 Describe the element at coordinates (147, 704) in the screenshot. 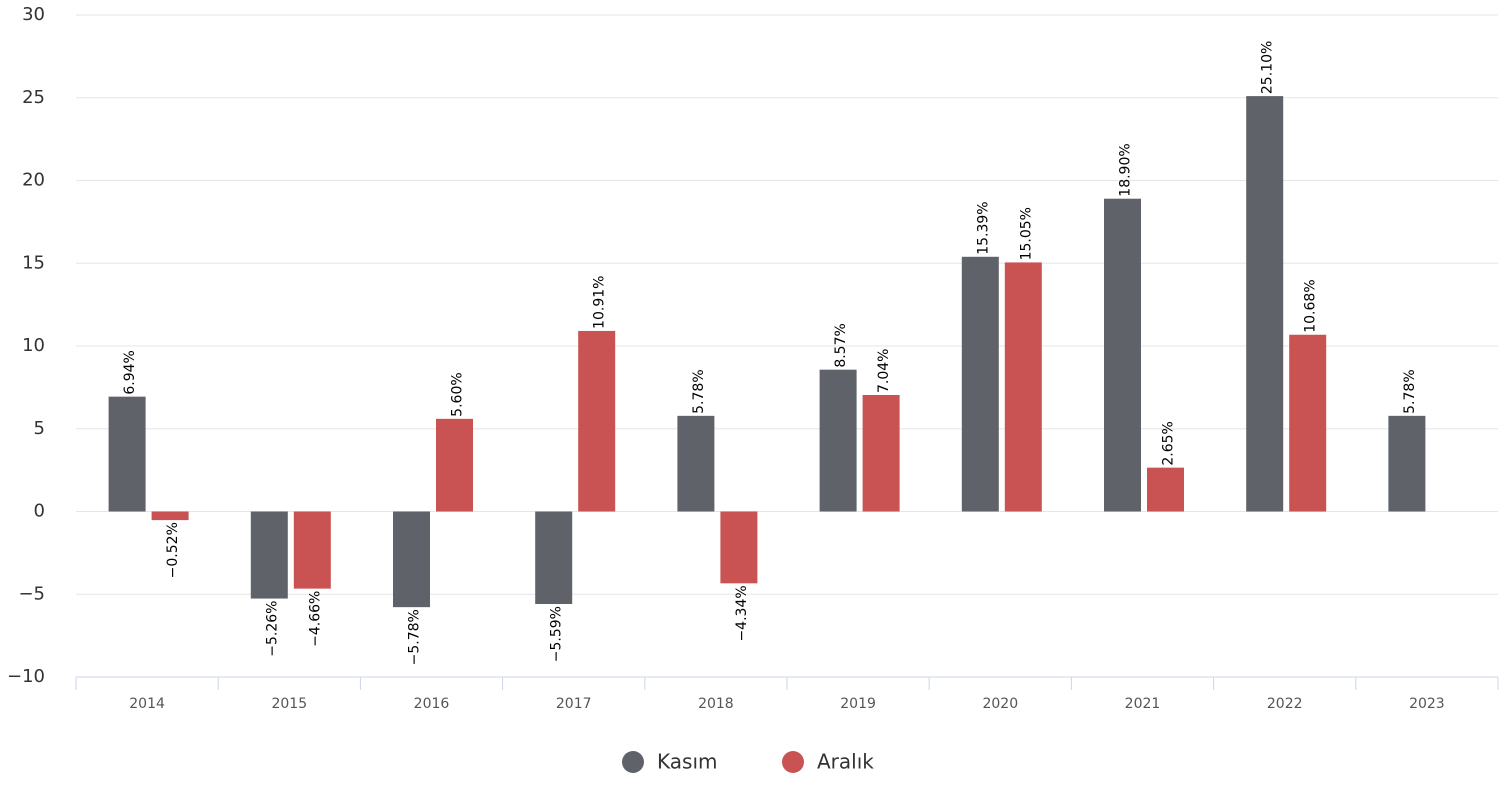

I see `x-tick-label: 2014` at that location.